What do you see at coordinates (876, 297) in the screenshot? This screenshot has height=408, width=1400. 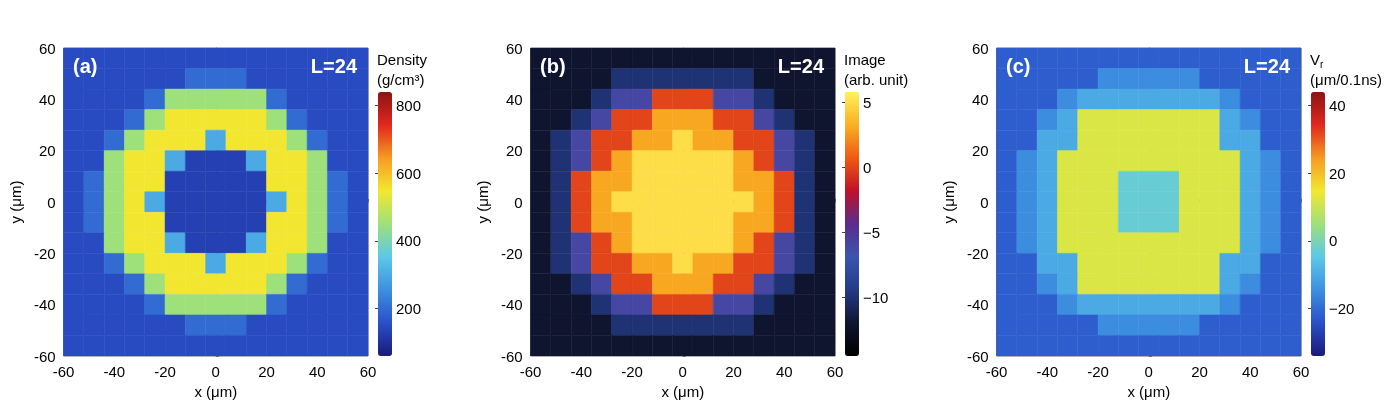 I see `color-bar-label: −10` at bounding box center [876, 297].